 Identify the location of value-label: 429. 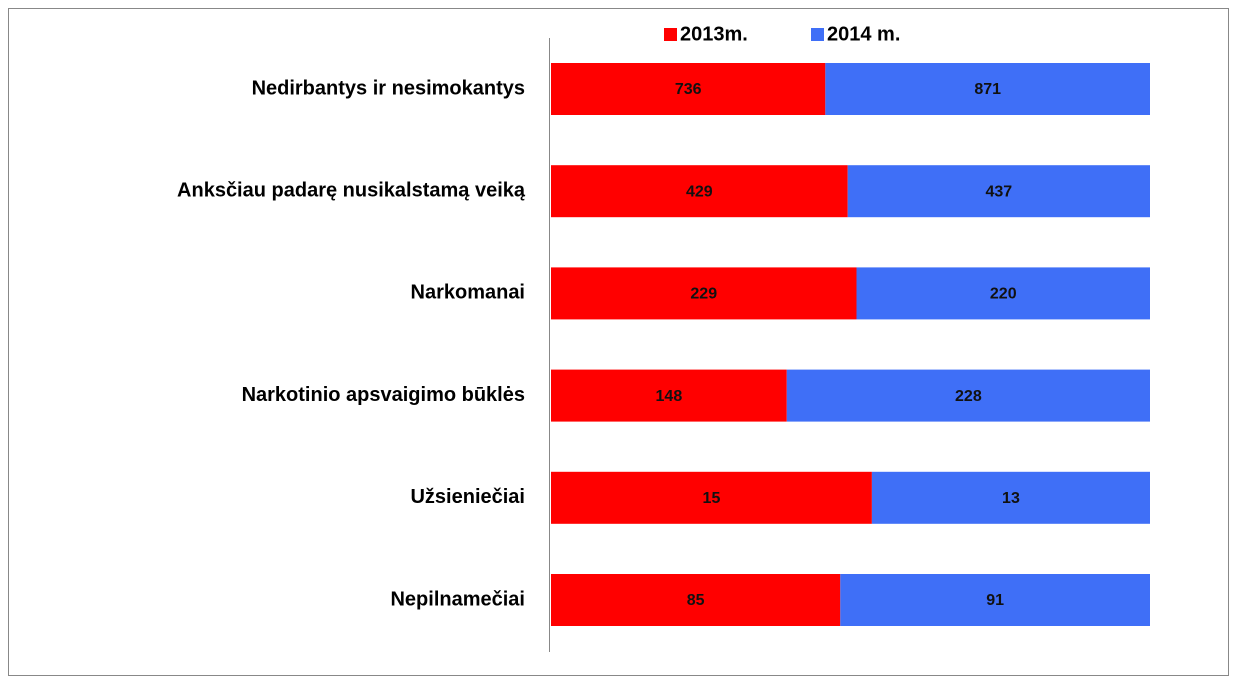
(699, 191).